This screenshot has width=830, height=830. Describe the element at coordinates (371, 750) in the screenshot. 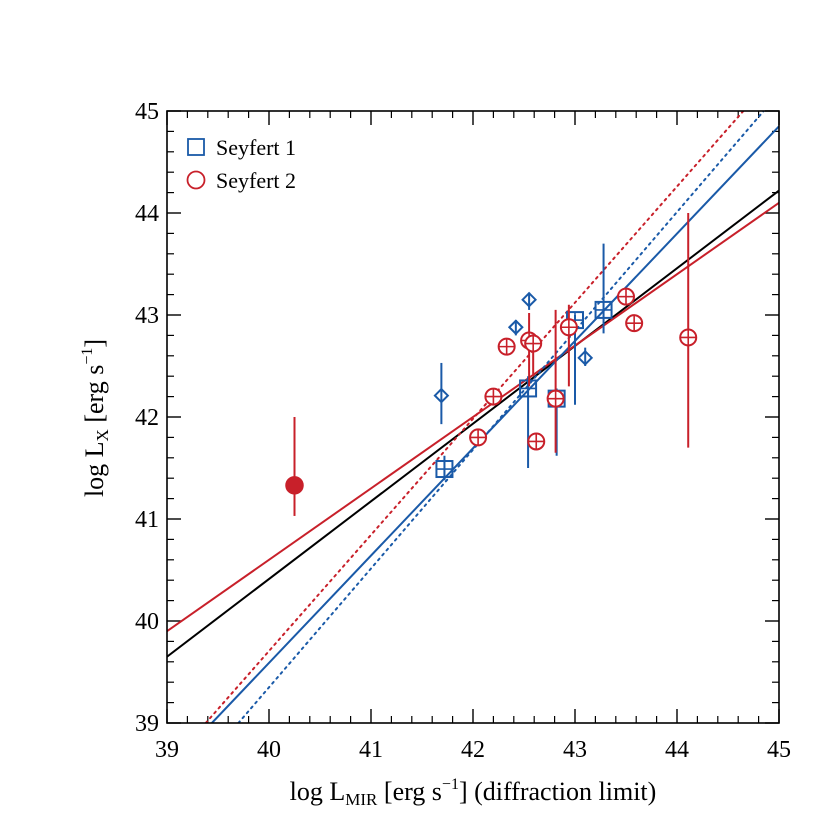

I see `x-tick-label: 41` at that location.